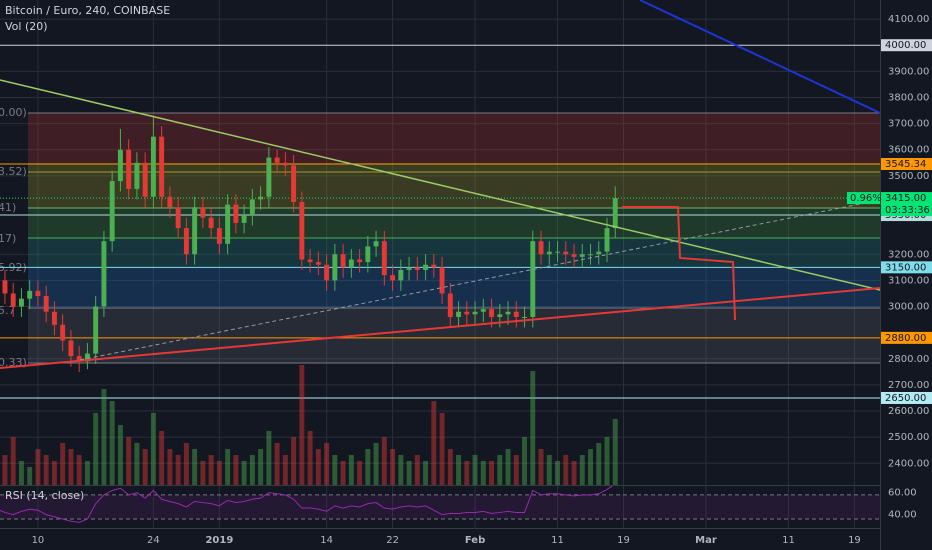  I want to click on x-tick-label: 11, so click(557, 540).